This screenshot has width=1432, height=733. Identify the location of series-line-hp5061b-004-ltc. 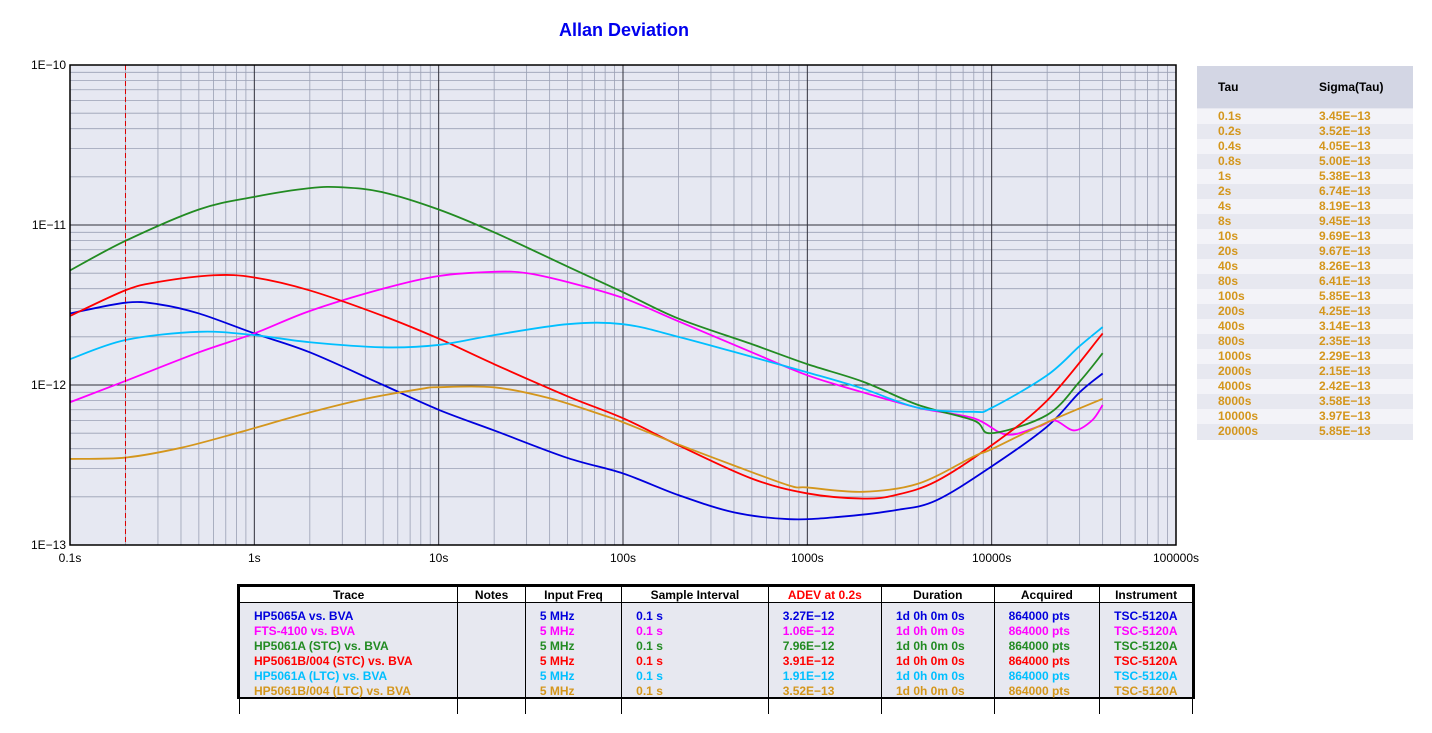
(586, 439).